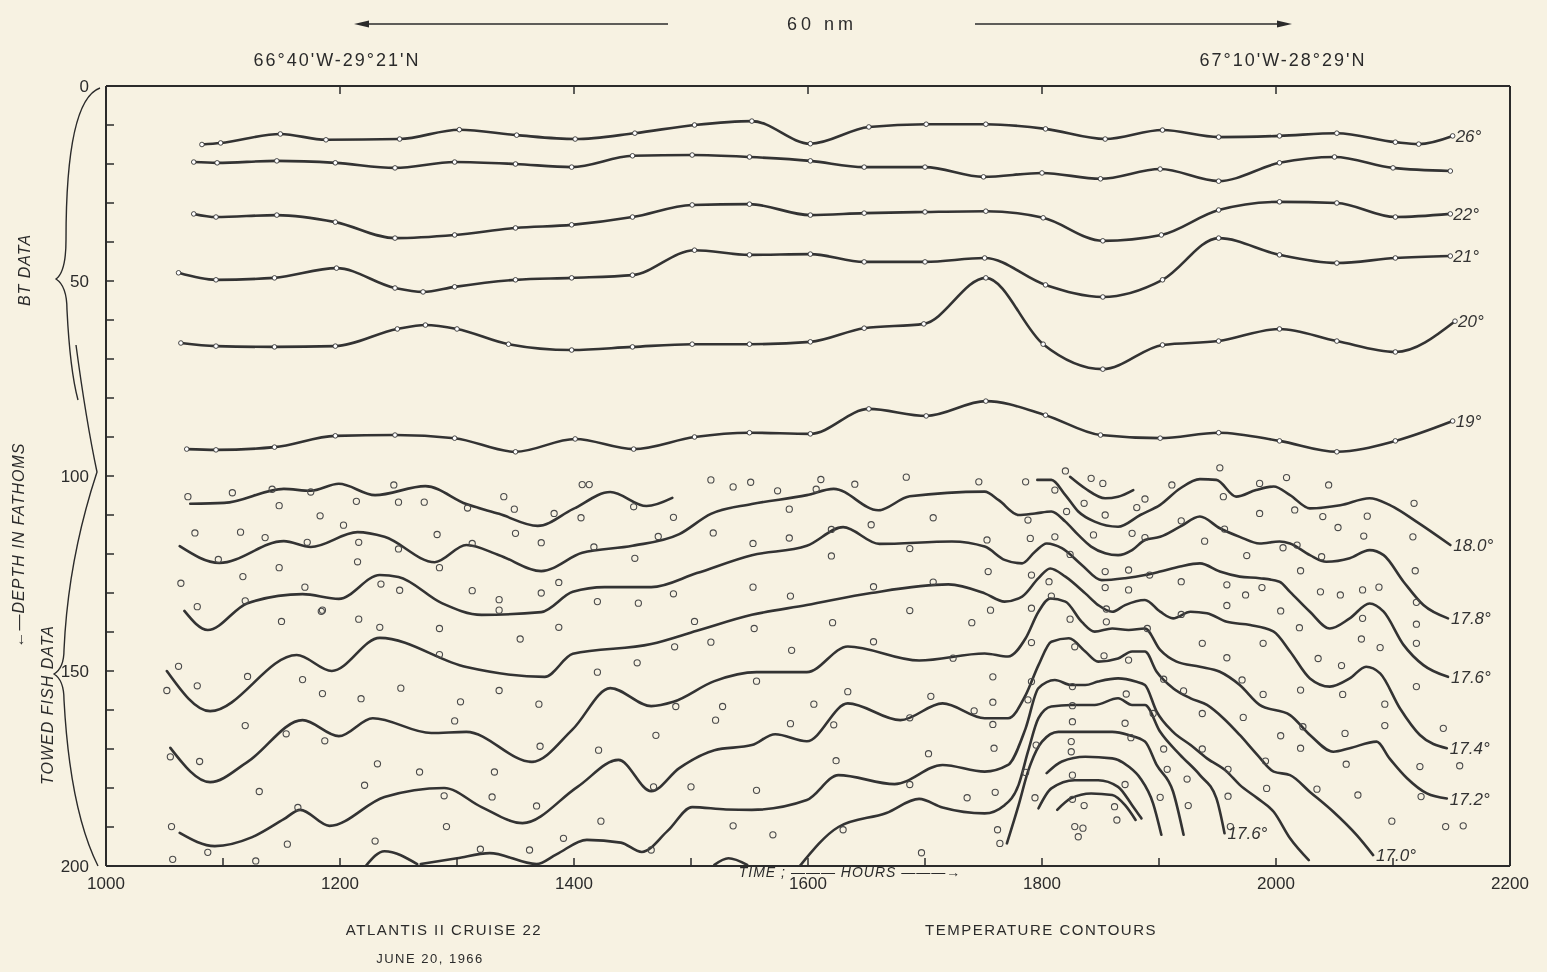 Image resolution: width=1547 pixels, height=972 pixels. I want to click on series-label: 18.0°, so click(1473, 545).